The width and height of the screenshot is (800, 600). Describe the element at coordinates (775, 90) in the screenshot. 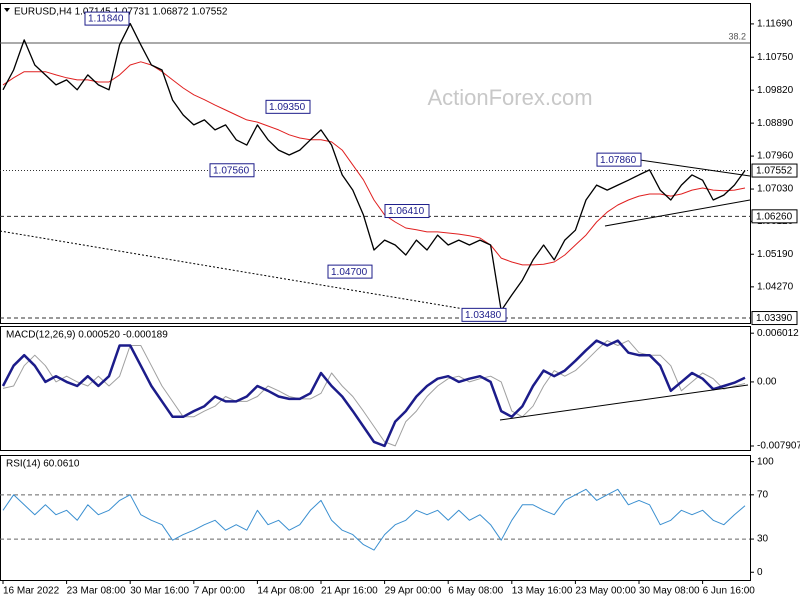

I see `y-tick-label: 1.09820` at that location.